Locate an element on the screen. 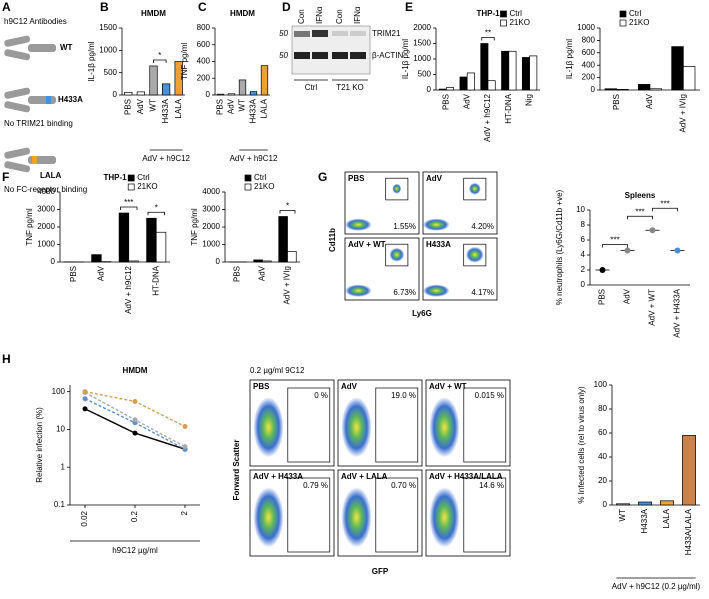  y-tick-label: 600 is located at coordinates (589, 52).